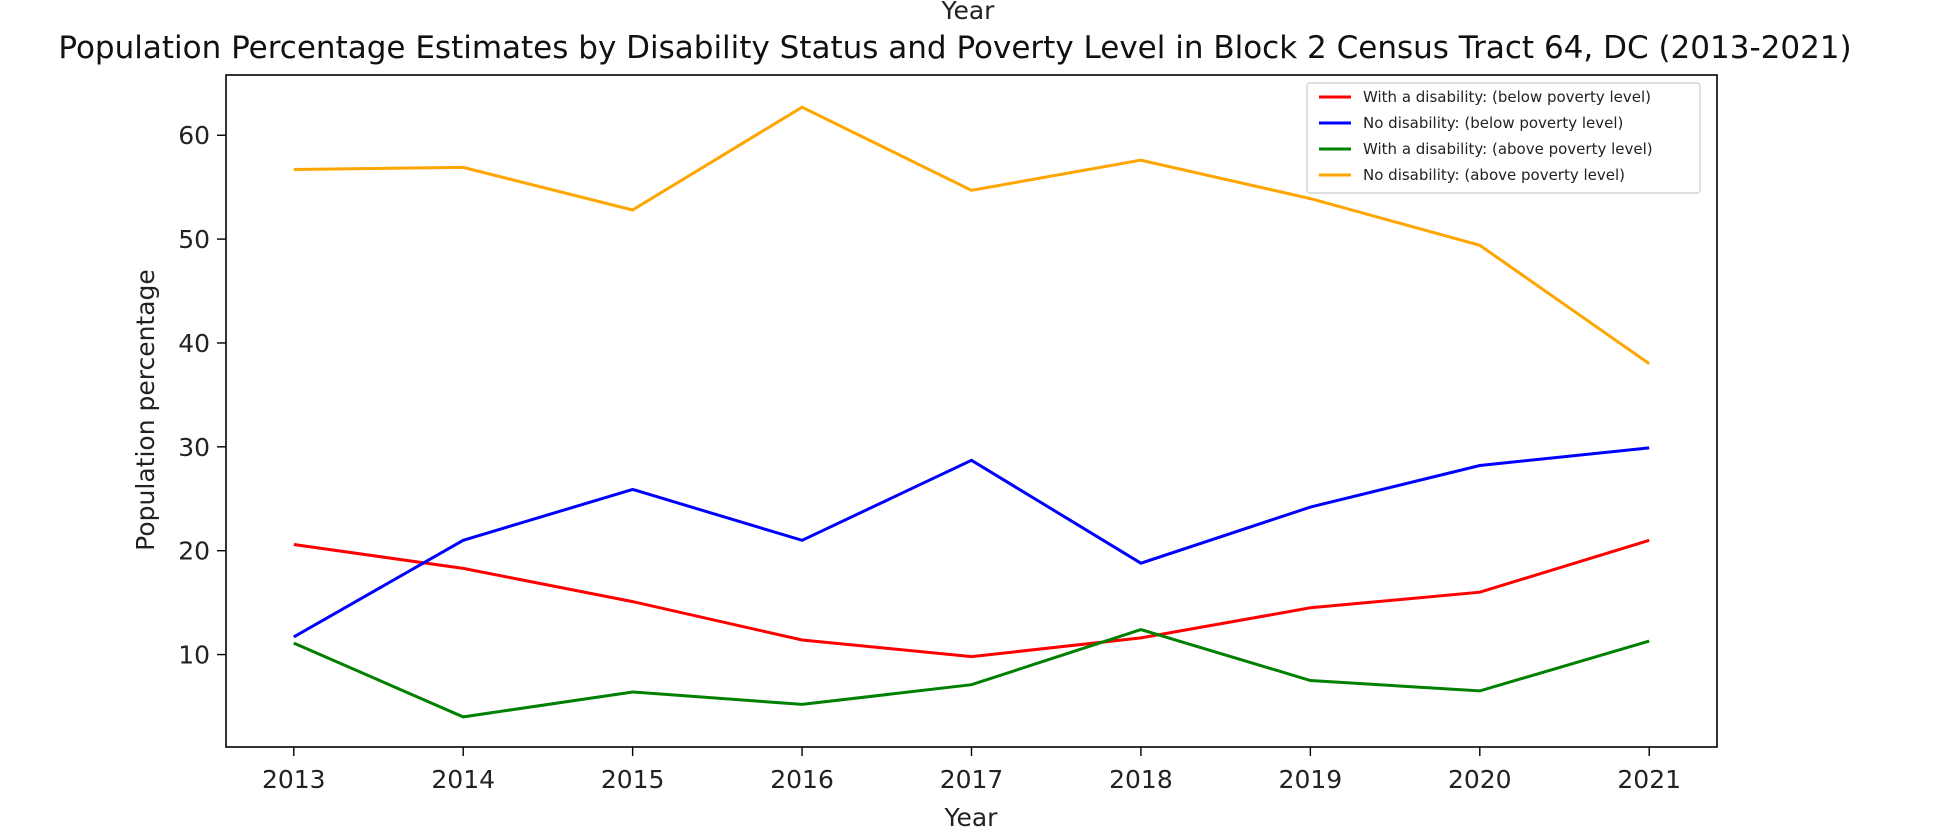  Describe the element at coordinates (294, 779) in the screenshot. I see `x-tick-label: 2013` at that location.